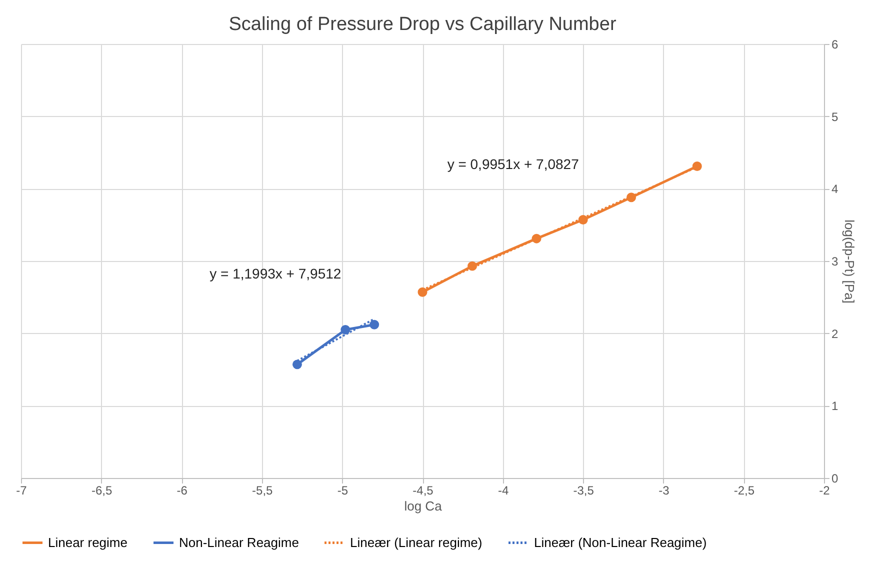  What do you see at coordinates (276, 274) in the screenshot?
I see `annotation: y = 1,1993x + 7,9512` at bounding box center [276, 274].